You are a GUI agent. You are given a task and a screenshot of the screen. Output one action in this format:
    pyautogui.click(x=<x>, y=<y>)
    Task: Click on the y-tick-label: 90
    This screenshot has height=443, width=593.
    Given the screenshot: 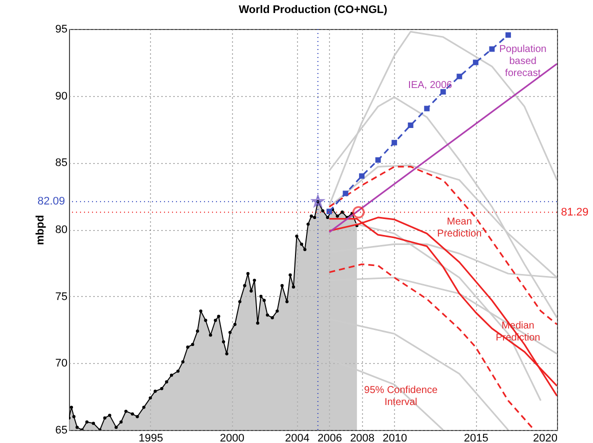 What is the action you would take?
    pyautogui.click(x=61, y=96)
    